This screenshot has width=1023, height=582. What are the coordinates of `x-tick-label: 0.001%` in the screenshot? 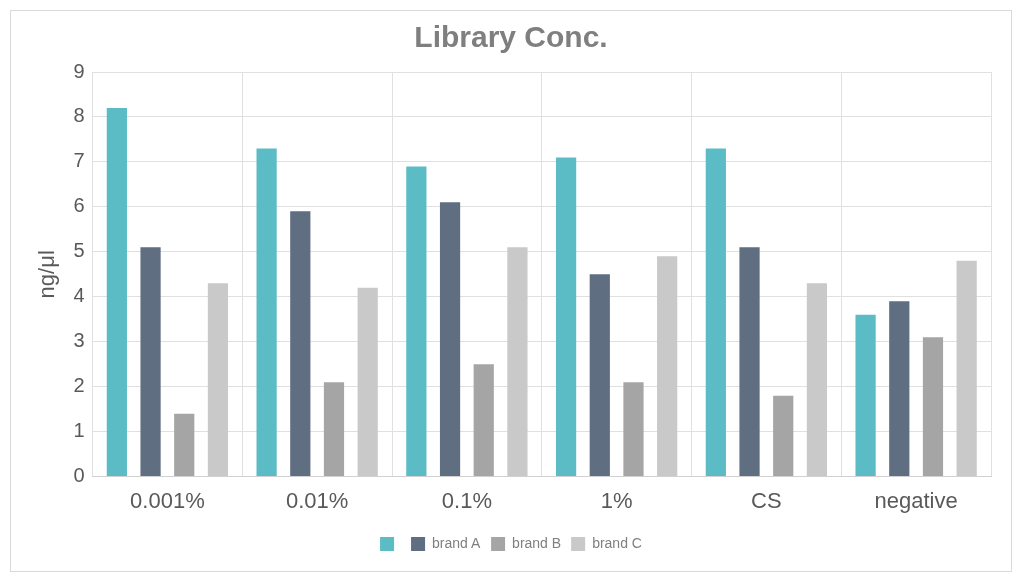 It's located at (167, 500).